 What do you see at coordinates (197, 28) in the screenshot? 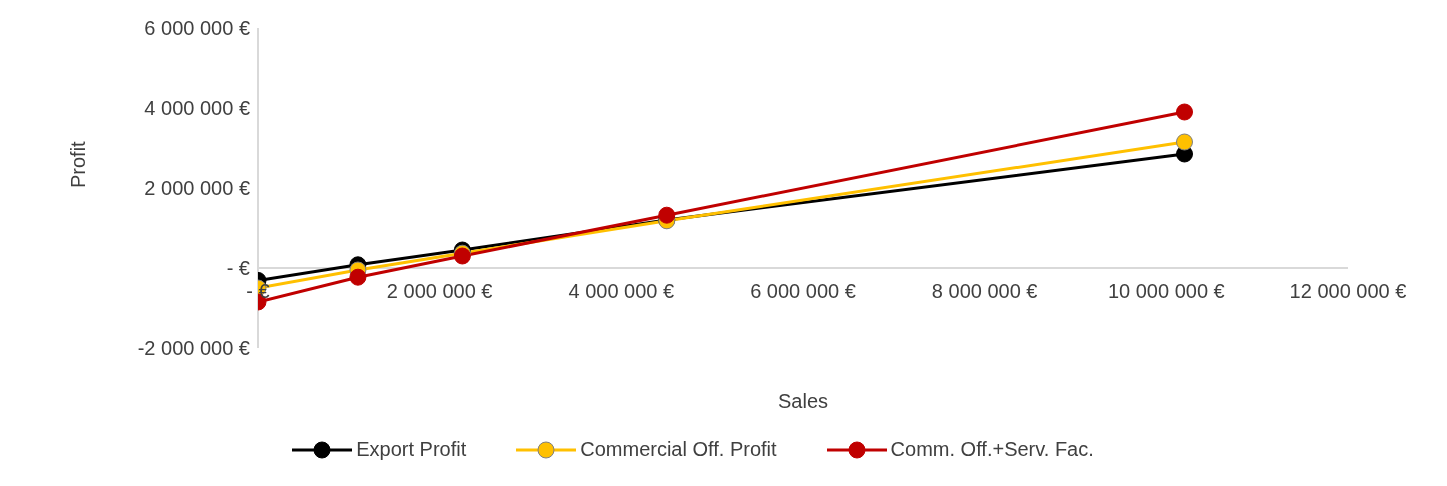
I see `y-tick-label: 6 000 000 €` at bounding box center [197, 28].